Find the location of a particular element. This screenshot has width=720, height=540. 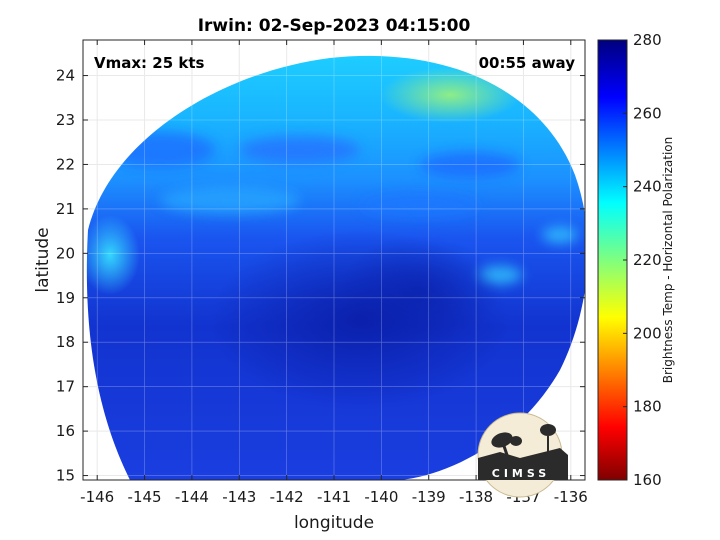

x-tick-label: -146 is located at coordinates (97, 497).